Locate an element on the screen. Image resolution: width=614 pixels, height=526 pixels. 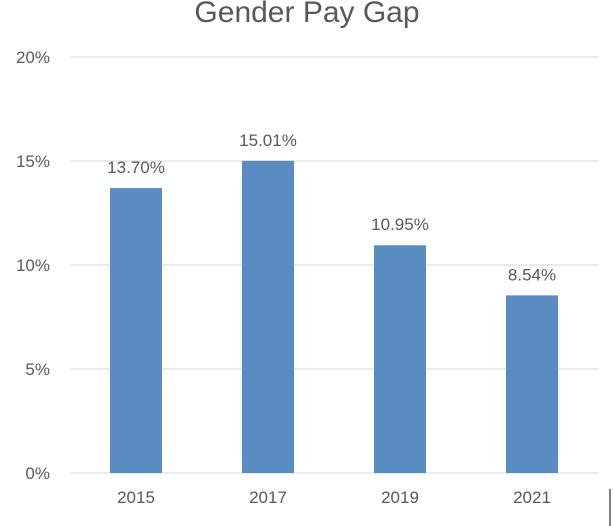
x-tick-label: 2017 is located at coordinates (268, 497).